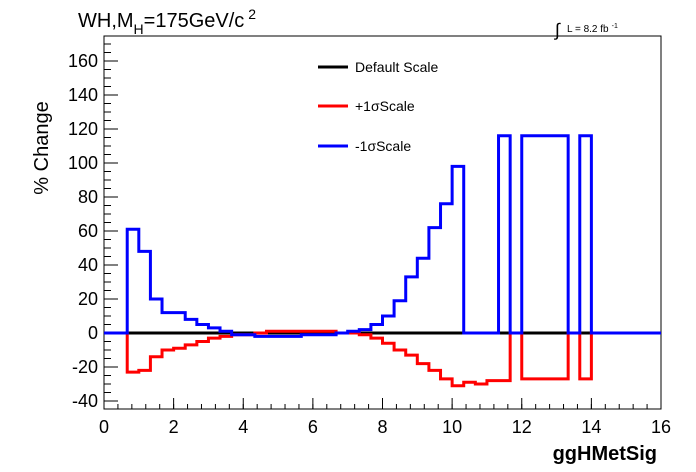  Describe the element at coordinates (522, 427) in the screenshot. I see `x-tick-label: 12` at that location.